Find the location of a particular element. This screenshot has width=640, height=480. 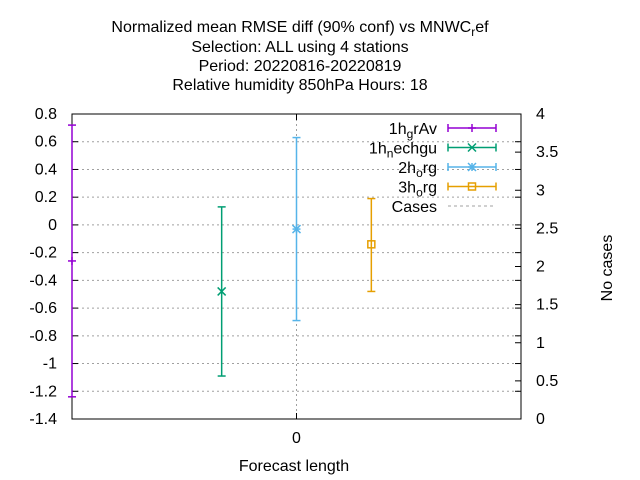

legend-entry: 2horg is located at coordinates (447, 170).